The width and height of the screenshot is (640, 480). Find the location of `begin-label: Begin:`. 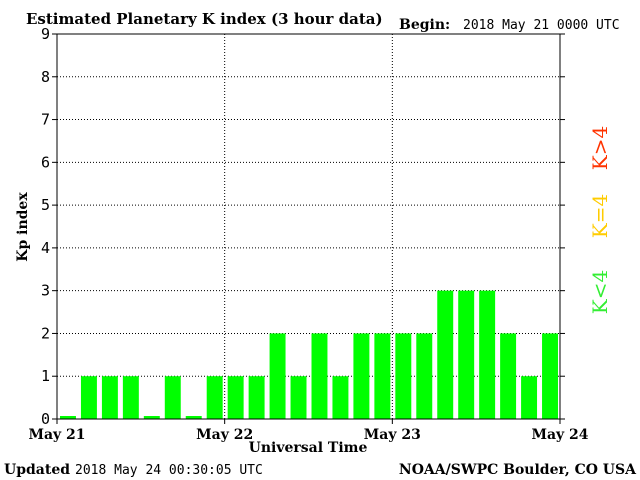

begin-label: Begin: is located at coordinates (424, 25).